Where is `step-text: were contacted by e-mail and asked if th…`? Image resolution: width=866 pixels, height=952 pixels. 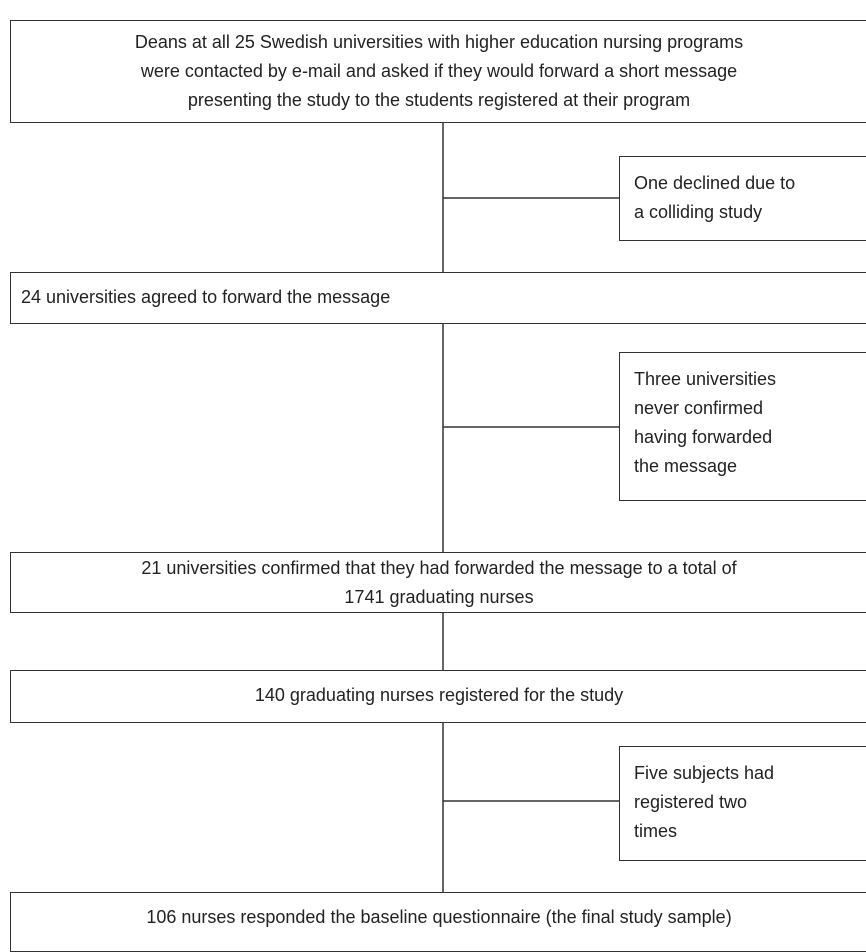
step-text: were contacted by e-mail and asked if th… is located at coordinates (439, 71).